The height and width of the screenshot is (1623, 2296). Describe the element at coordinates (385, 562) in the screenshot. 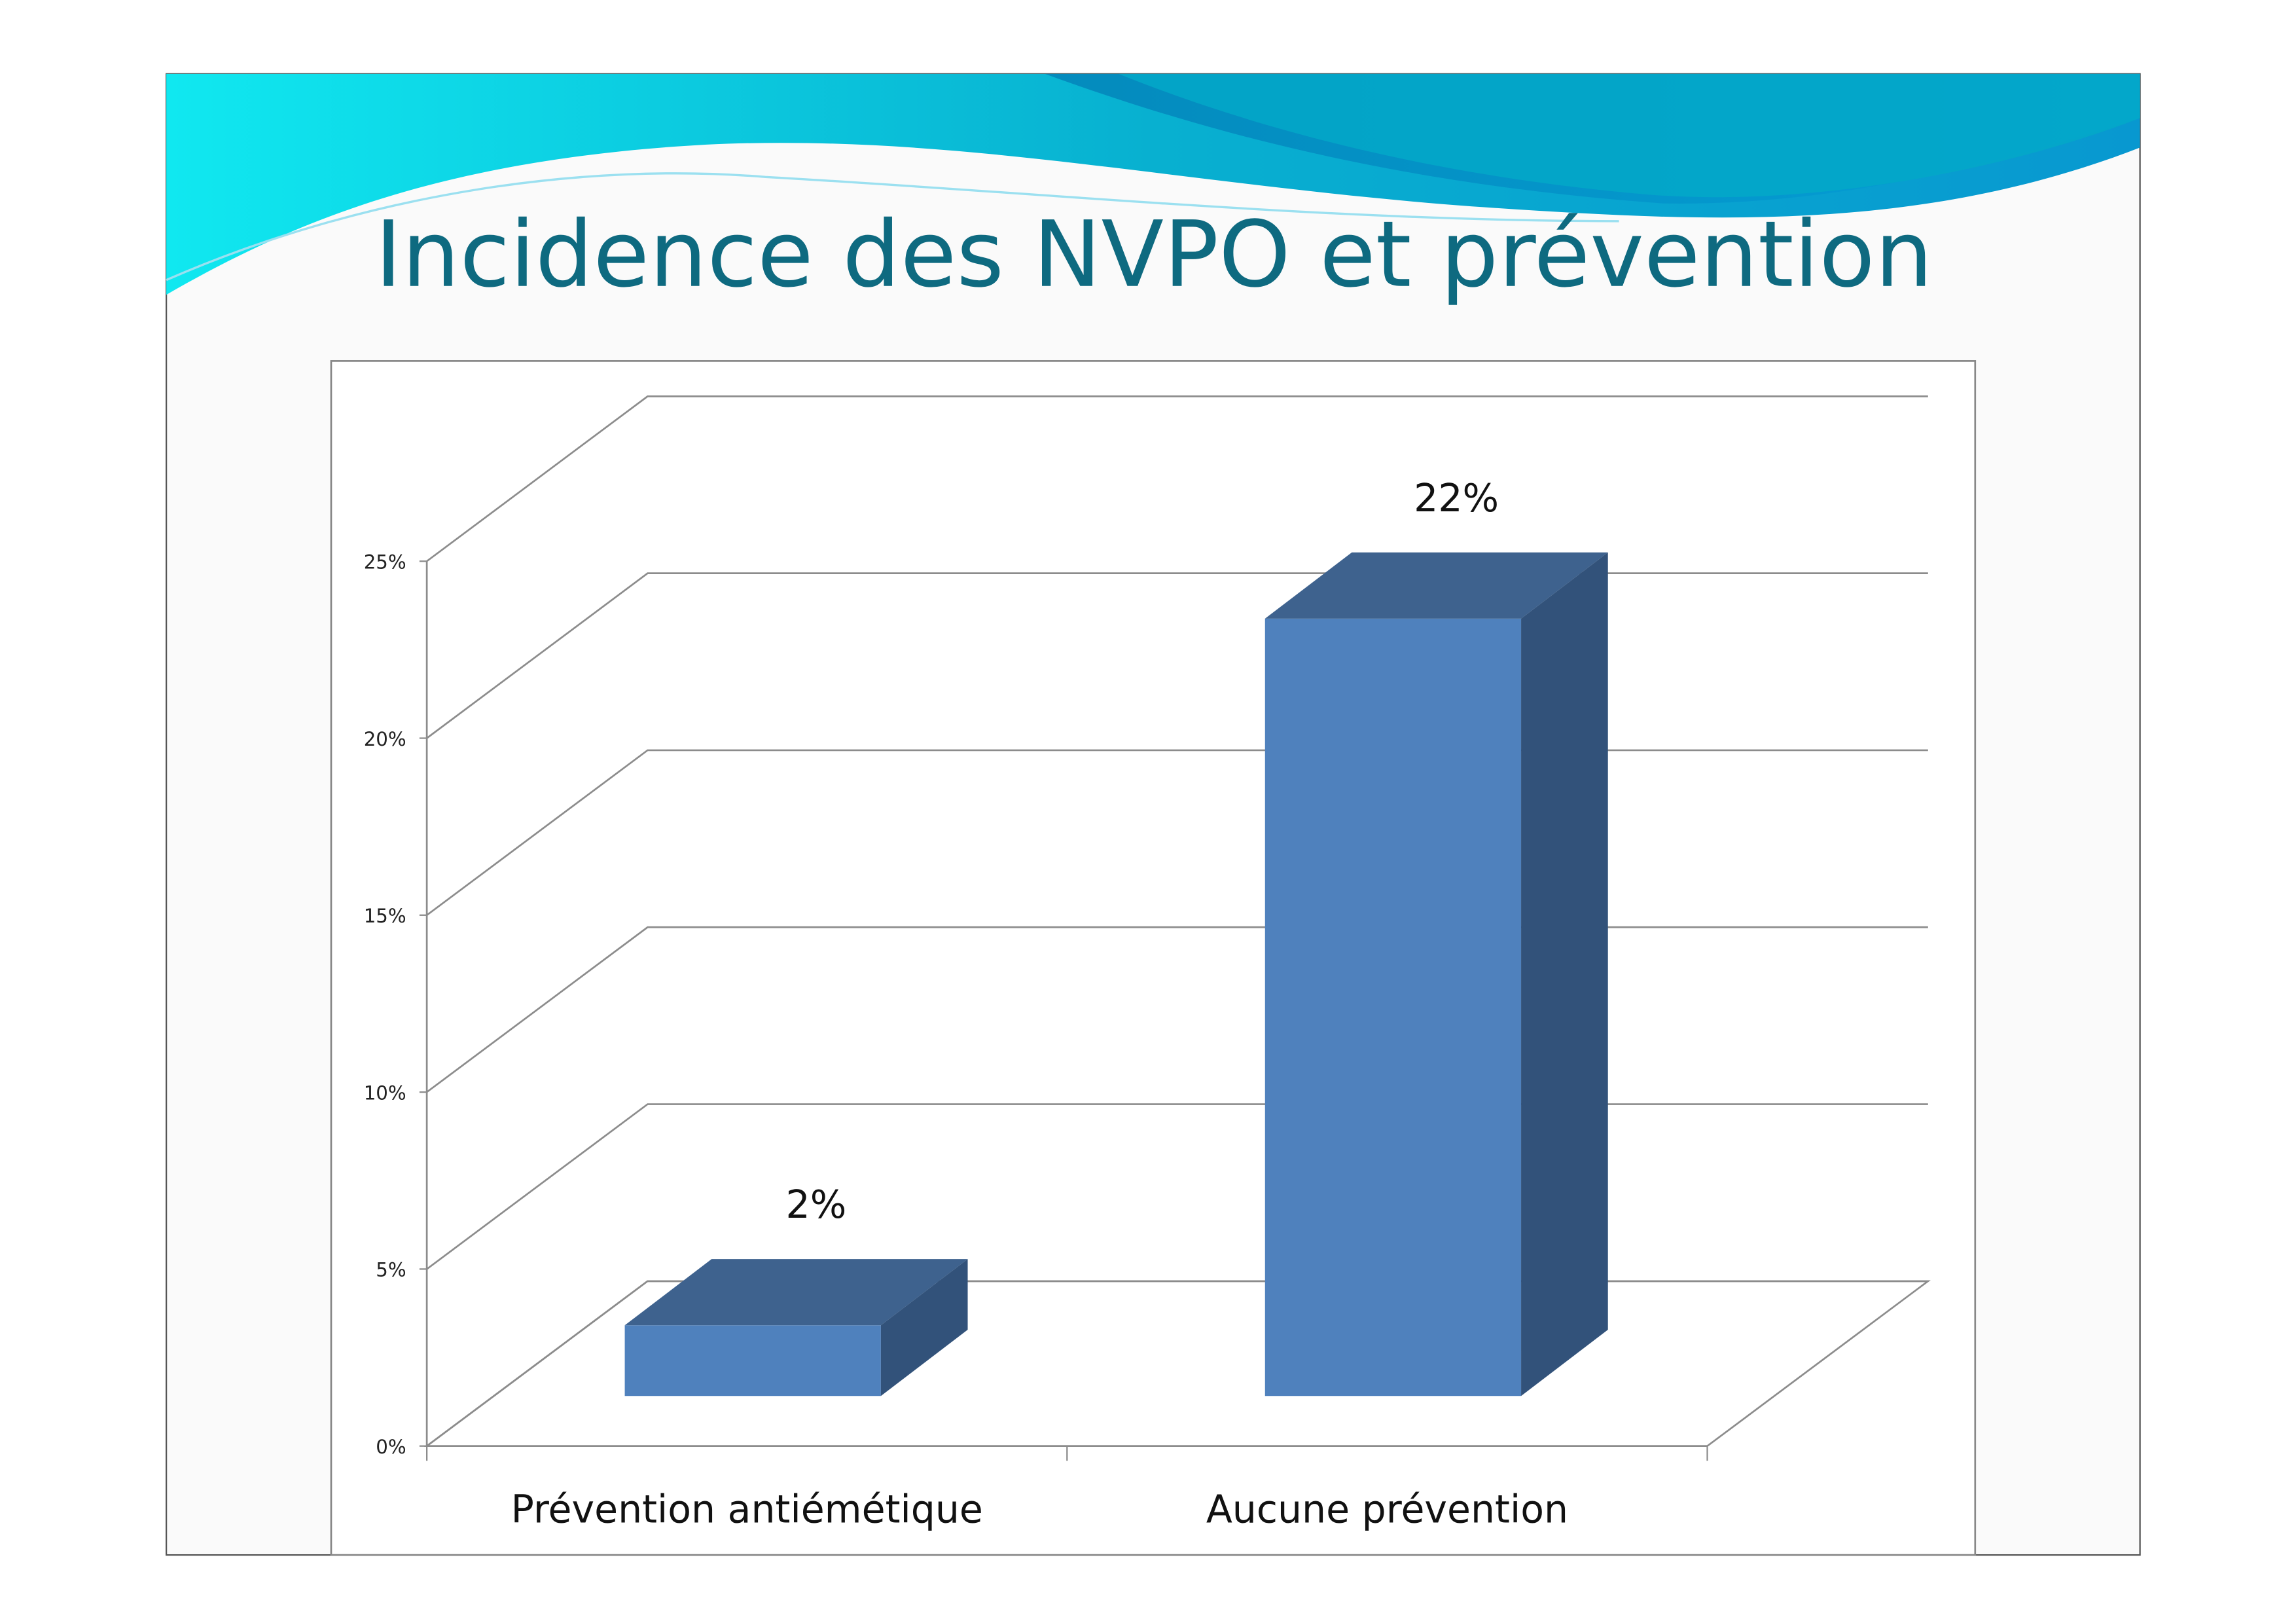

I see `y-tick-label: 25%` at that location.